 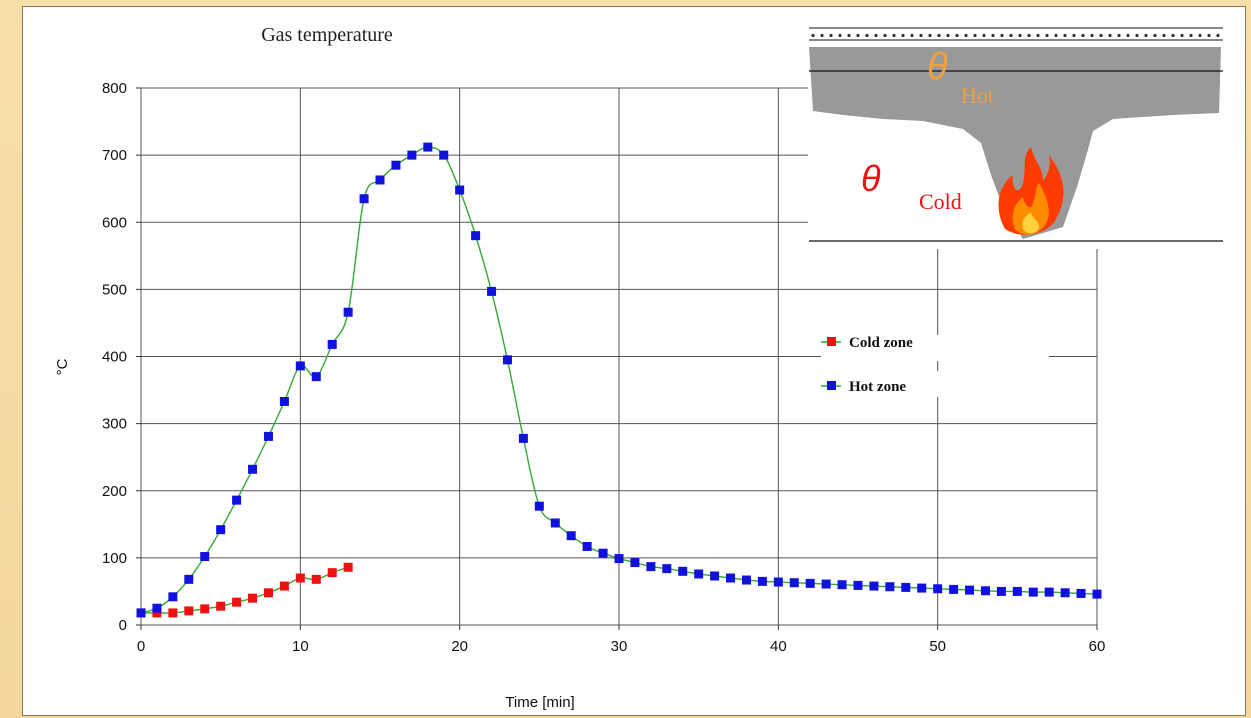 What do you see at coordinates (877, 387) in the screenshot?
I see `legend-label-hot: Hot zone` at bounding box center [877, 387].